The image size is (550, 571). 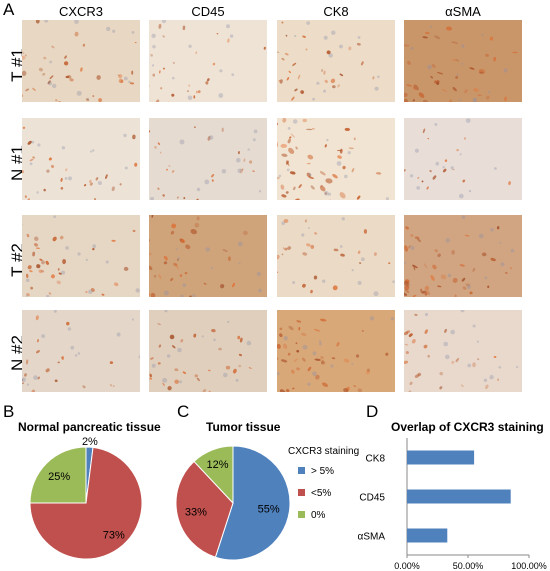 I want to click on bar-category-label-0: CK8, so click(x=376, y=459).